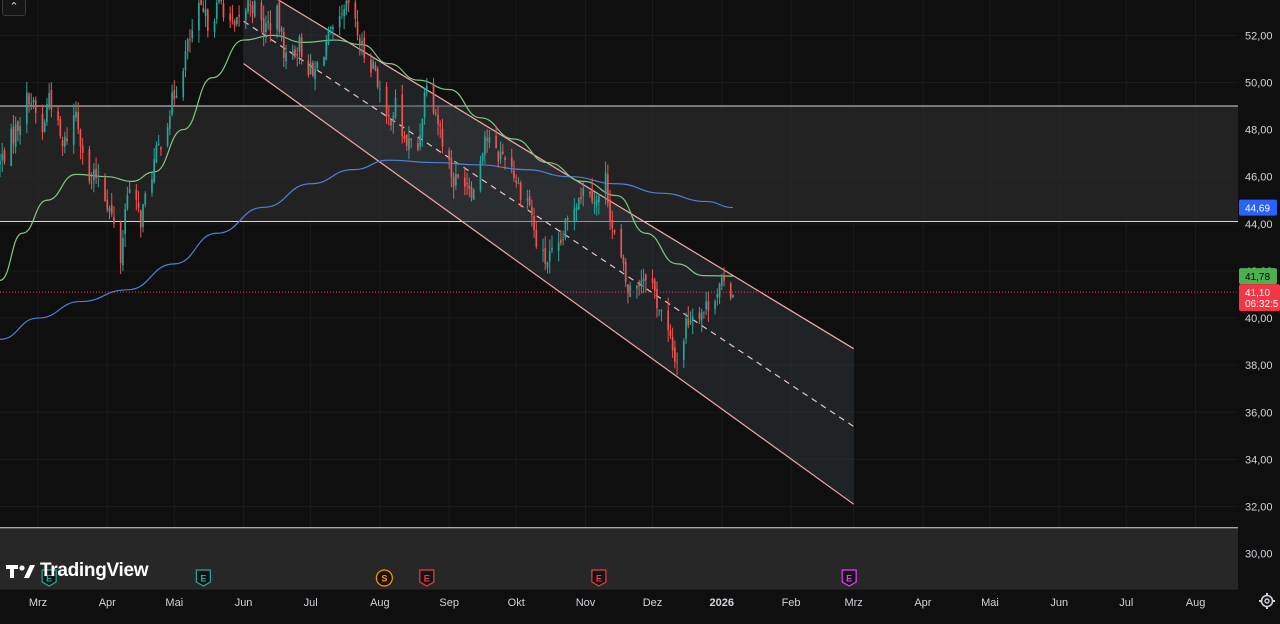 This screenshot has width=1280, height=624. What do you see at coordinates (1259, 83) in the screenshot?
I see `price-tick-label: 50,00` at bounding box center [1259, 83].